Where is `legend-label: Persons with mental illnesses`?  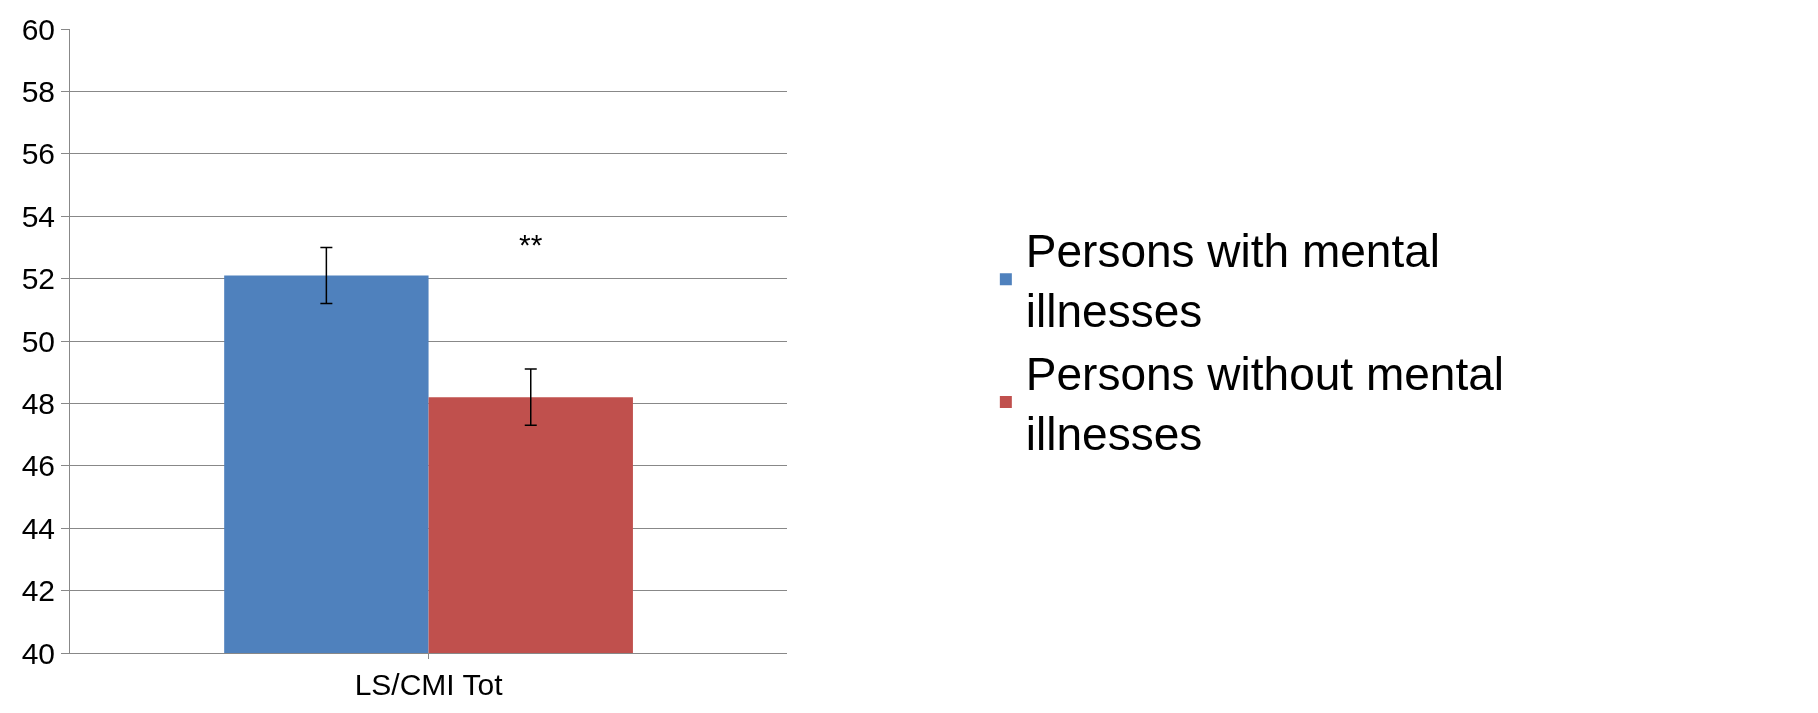
legend-label: Persons with mental illnesses is located at coordinates (1233, 281).